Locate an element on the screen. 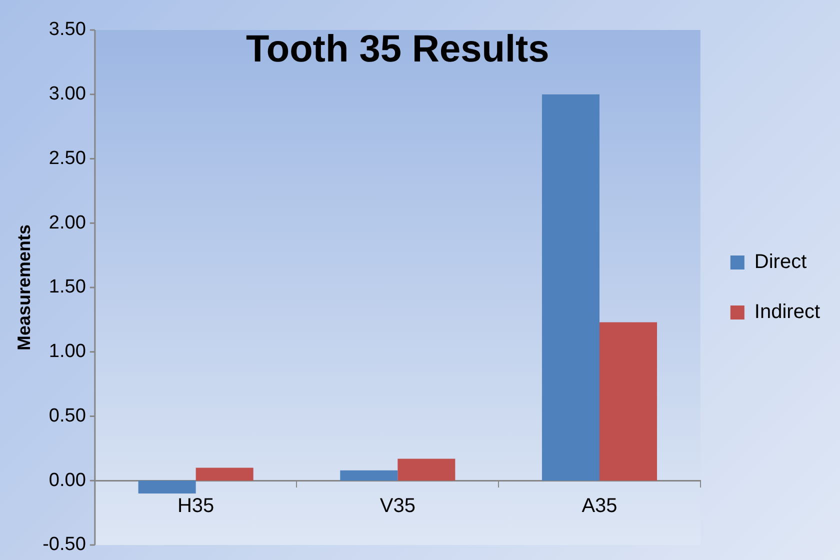 This screenshot has height=560, width=840. legend-label: Direct is located at coordinates (781, 262).